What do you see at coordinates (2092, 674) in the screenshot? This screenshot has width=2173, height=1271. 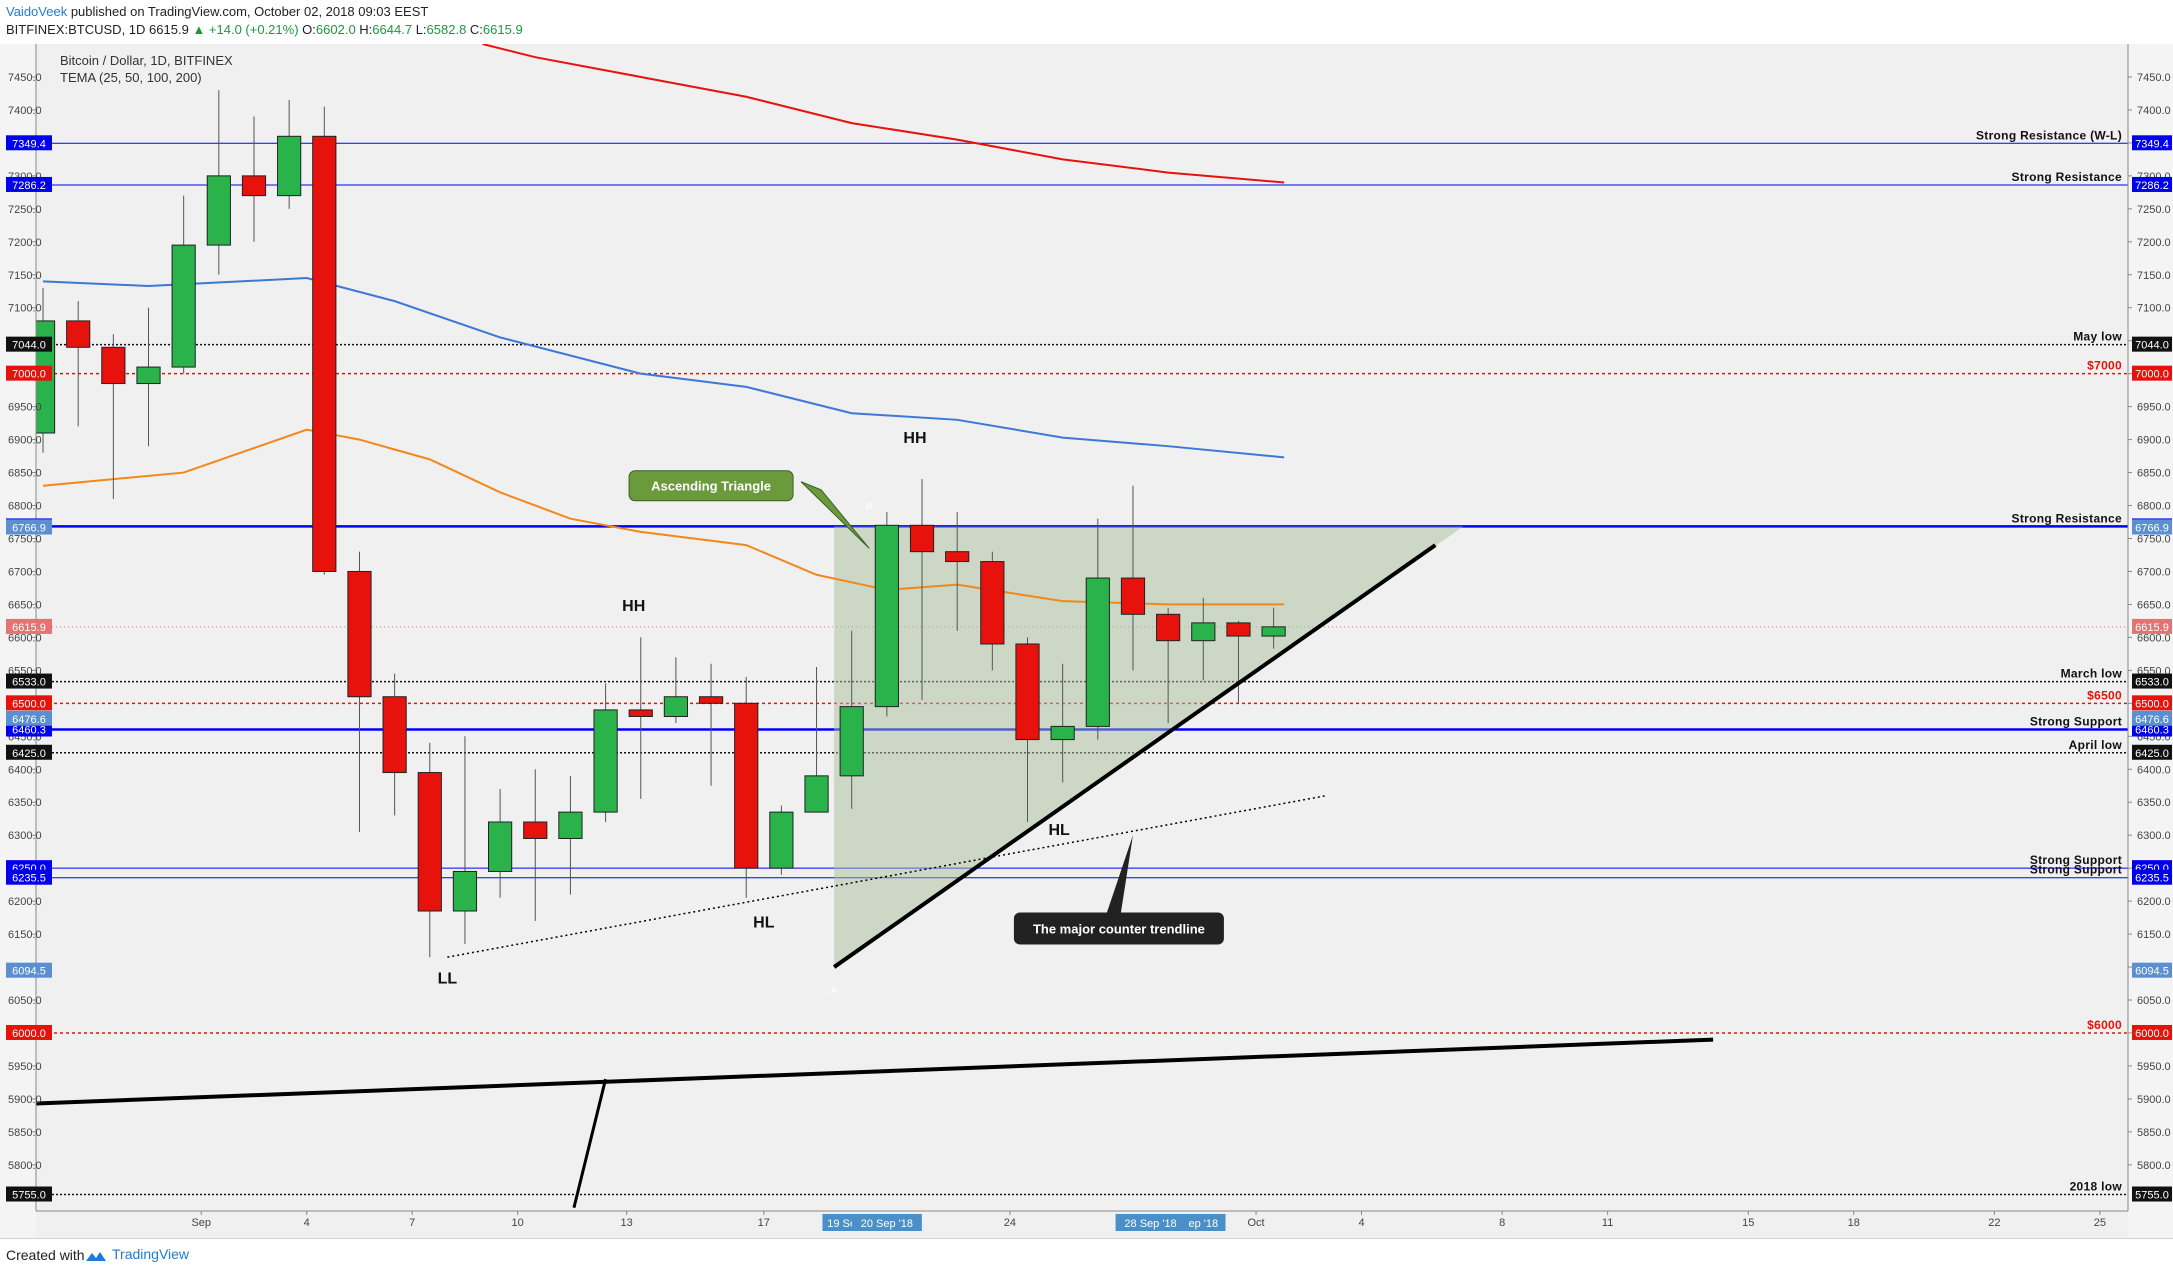 I see `level-label: March low` at bounding box center [2092, 674].